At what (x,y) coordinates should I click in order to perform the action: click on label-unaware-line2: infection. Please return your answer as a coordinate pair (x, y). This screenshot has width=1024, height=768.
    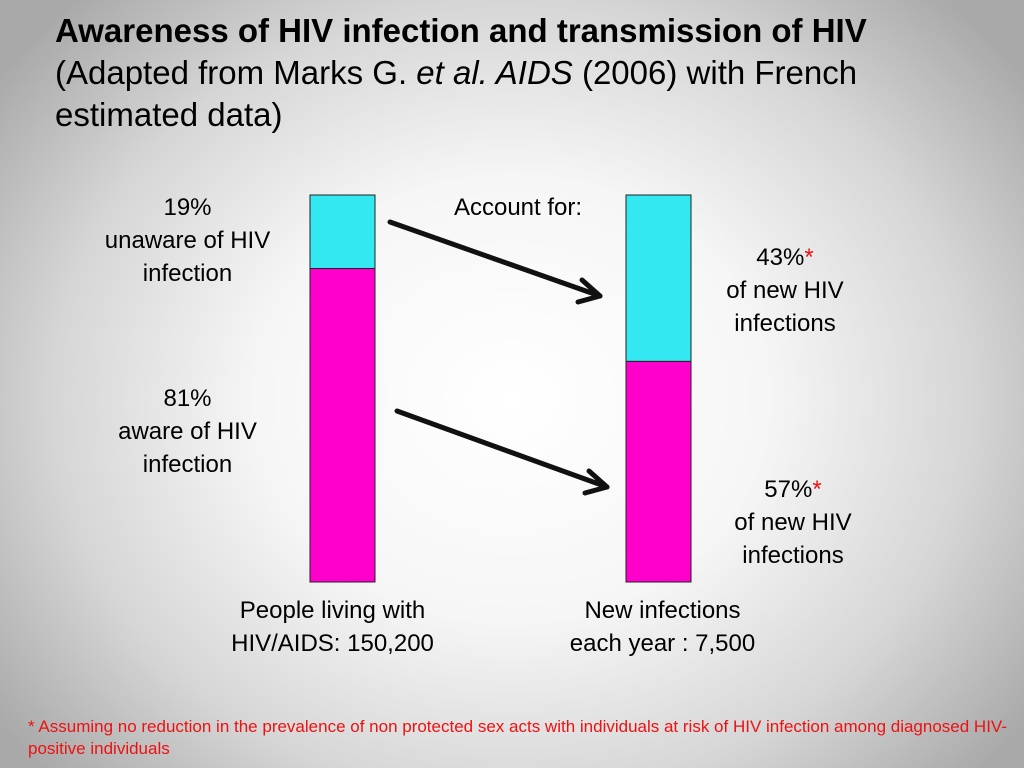
    Looking at the image, I should click on (187, 273).